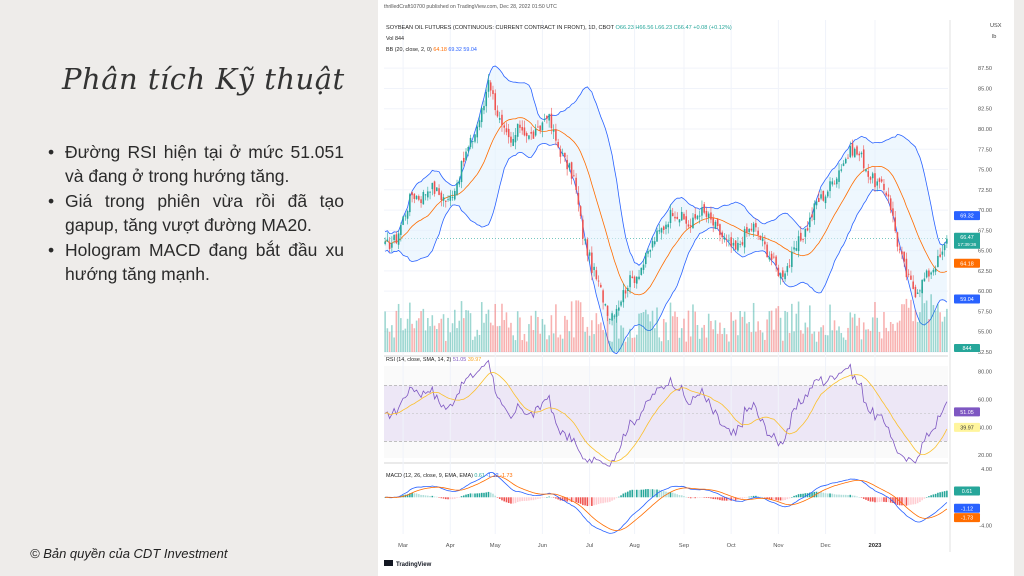 The image size is (1024, 576). What do you see at coordinates (203, 79) in the screenshot?
I see `slide-title: Phân tích Kỹ thuật` at bounding box center [203, 79].